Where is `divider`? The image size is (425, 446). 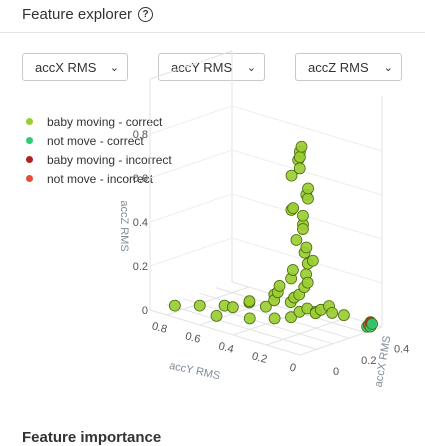
divider is located at coordinates (212, 32).